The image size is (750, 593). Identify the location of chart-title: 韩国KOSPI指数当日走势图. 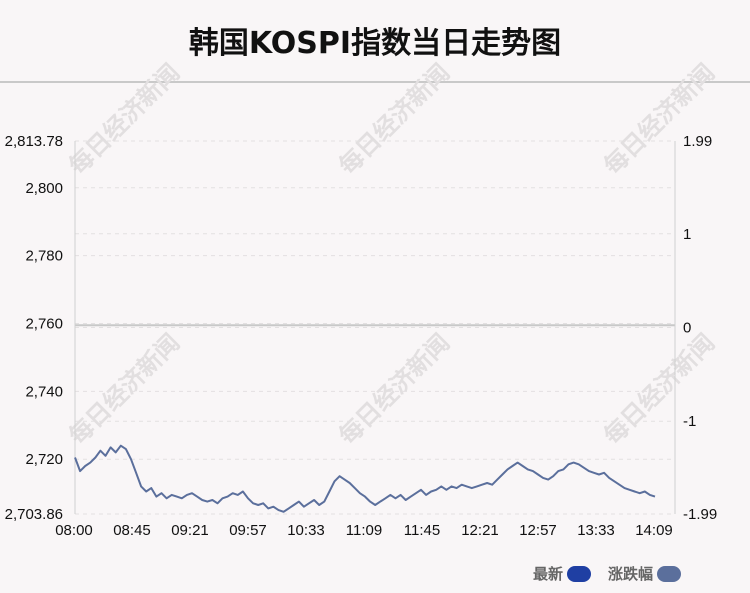
(375, 43).